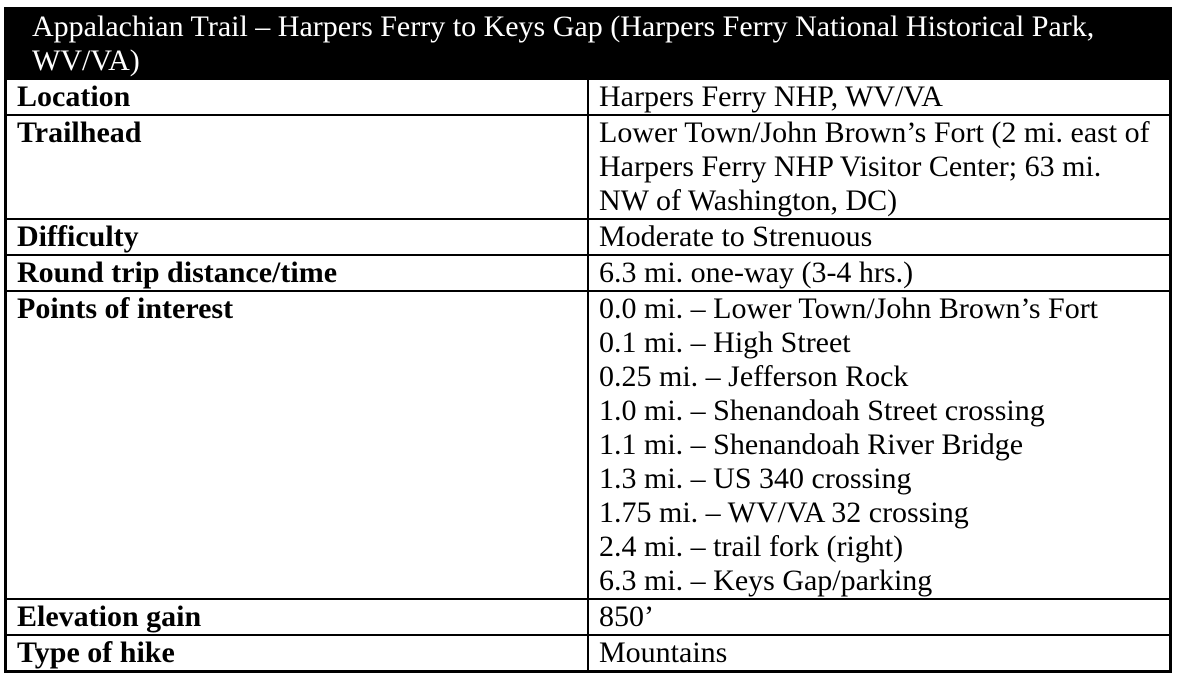 The height and width of the screenshot is (677, 1177). What do you see at coordinates (296, 167) in the screenshot?
I see `trailhead-label: Trailhead` at bounding box center [296, 167].